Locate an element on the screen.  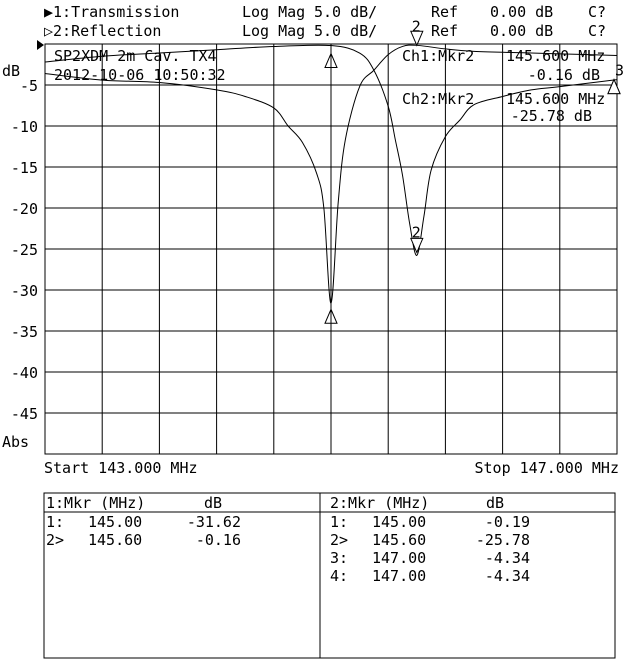
measurement-title: SP2XDM 2m Cav. TX4 is located at coordinates (135, 56).